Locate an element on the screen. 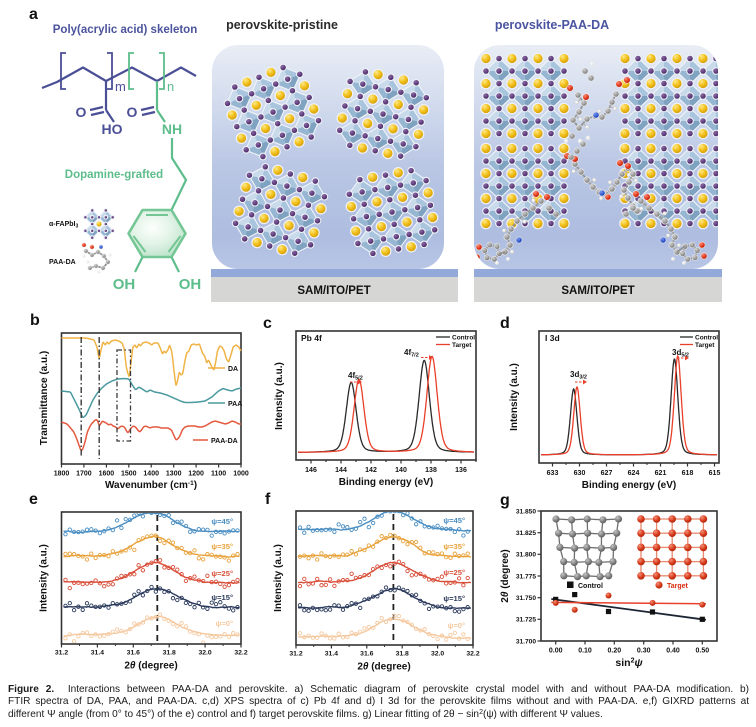  svg-text: 3d3/2 is located at coordinates (578, 375).